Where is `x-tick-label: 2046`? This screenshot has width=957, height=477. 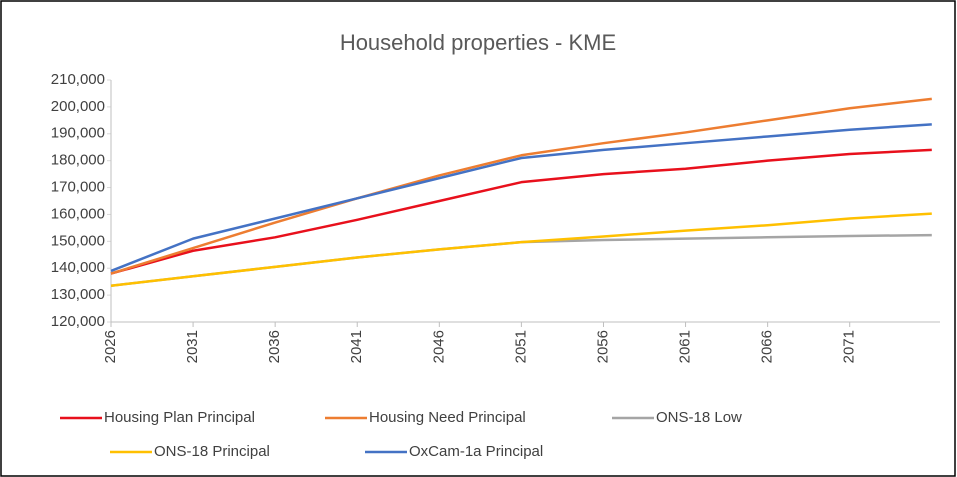 x-tick-label: 2046 is located at coordinates (438, 346).